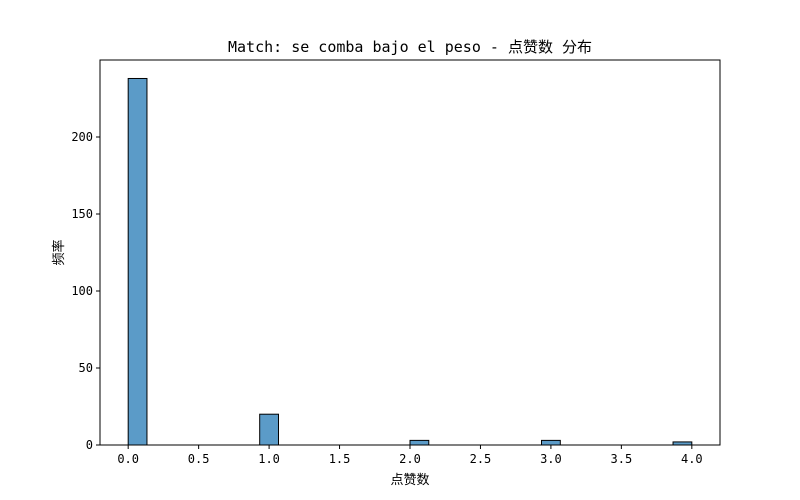 The image size is (800, 500). What do you see at coordinates (410, 47) in the screenshot?
I see `chart-title: Match: se comba bajo el peso - 点赞数 分布` at bounding box center [410, 47].